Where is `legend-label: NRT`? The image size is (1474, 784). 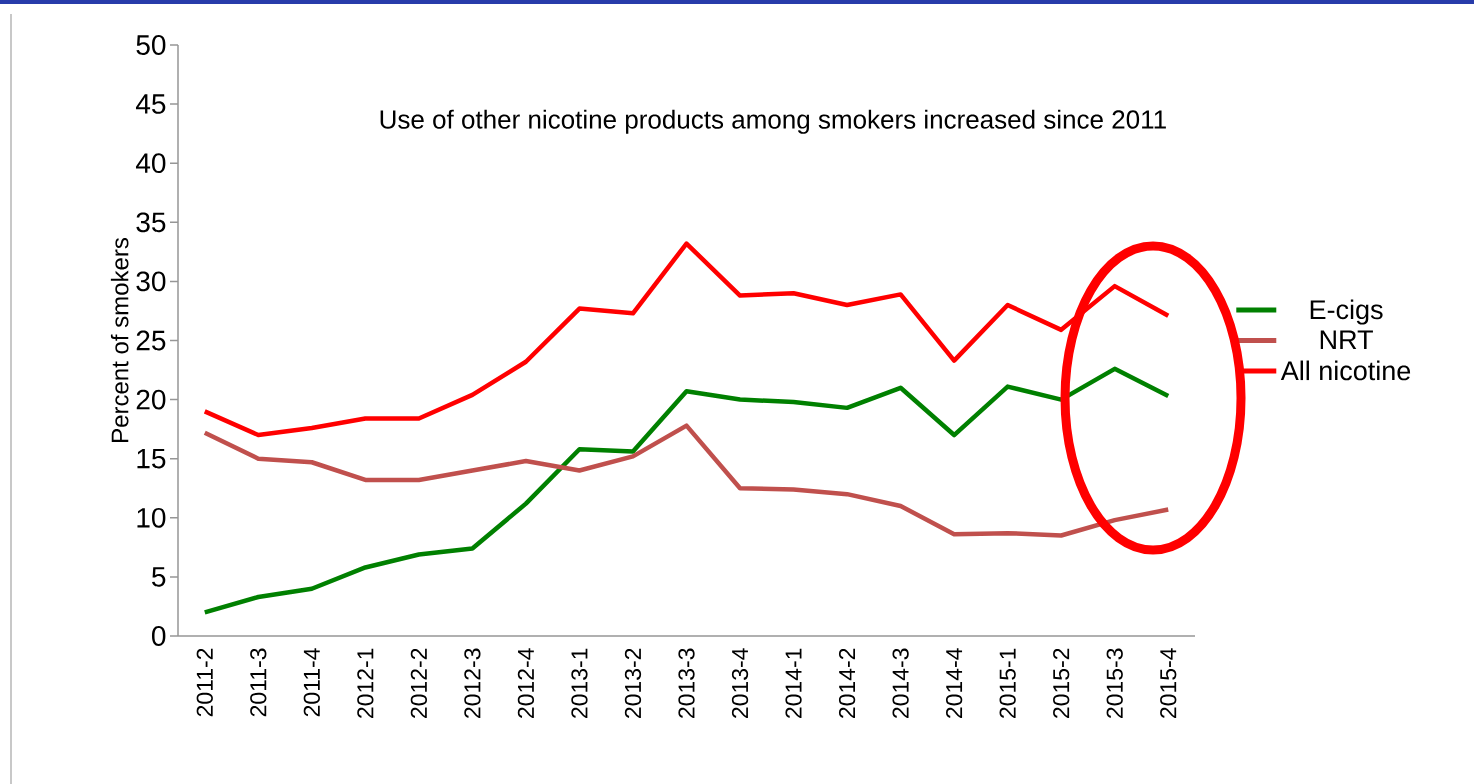 legend-label: NRT is located at coordinates (1346, 340).